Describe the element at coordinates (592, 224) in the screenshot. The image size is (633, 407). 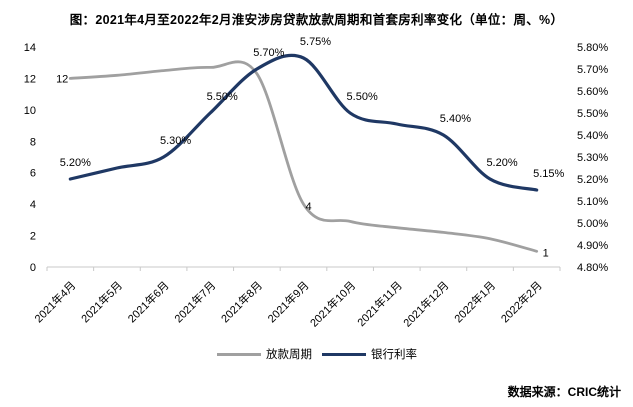
I see `y-axis-right-tick-label: 5.00%` at that location.